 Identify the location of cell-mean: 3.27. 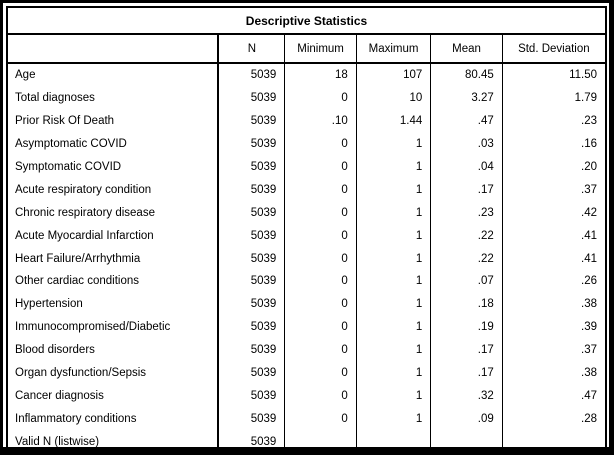
(466, 98).